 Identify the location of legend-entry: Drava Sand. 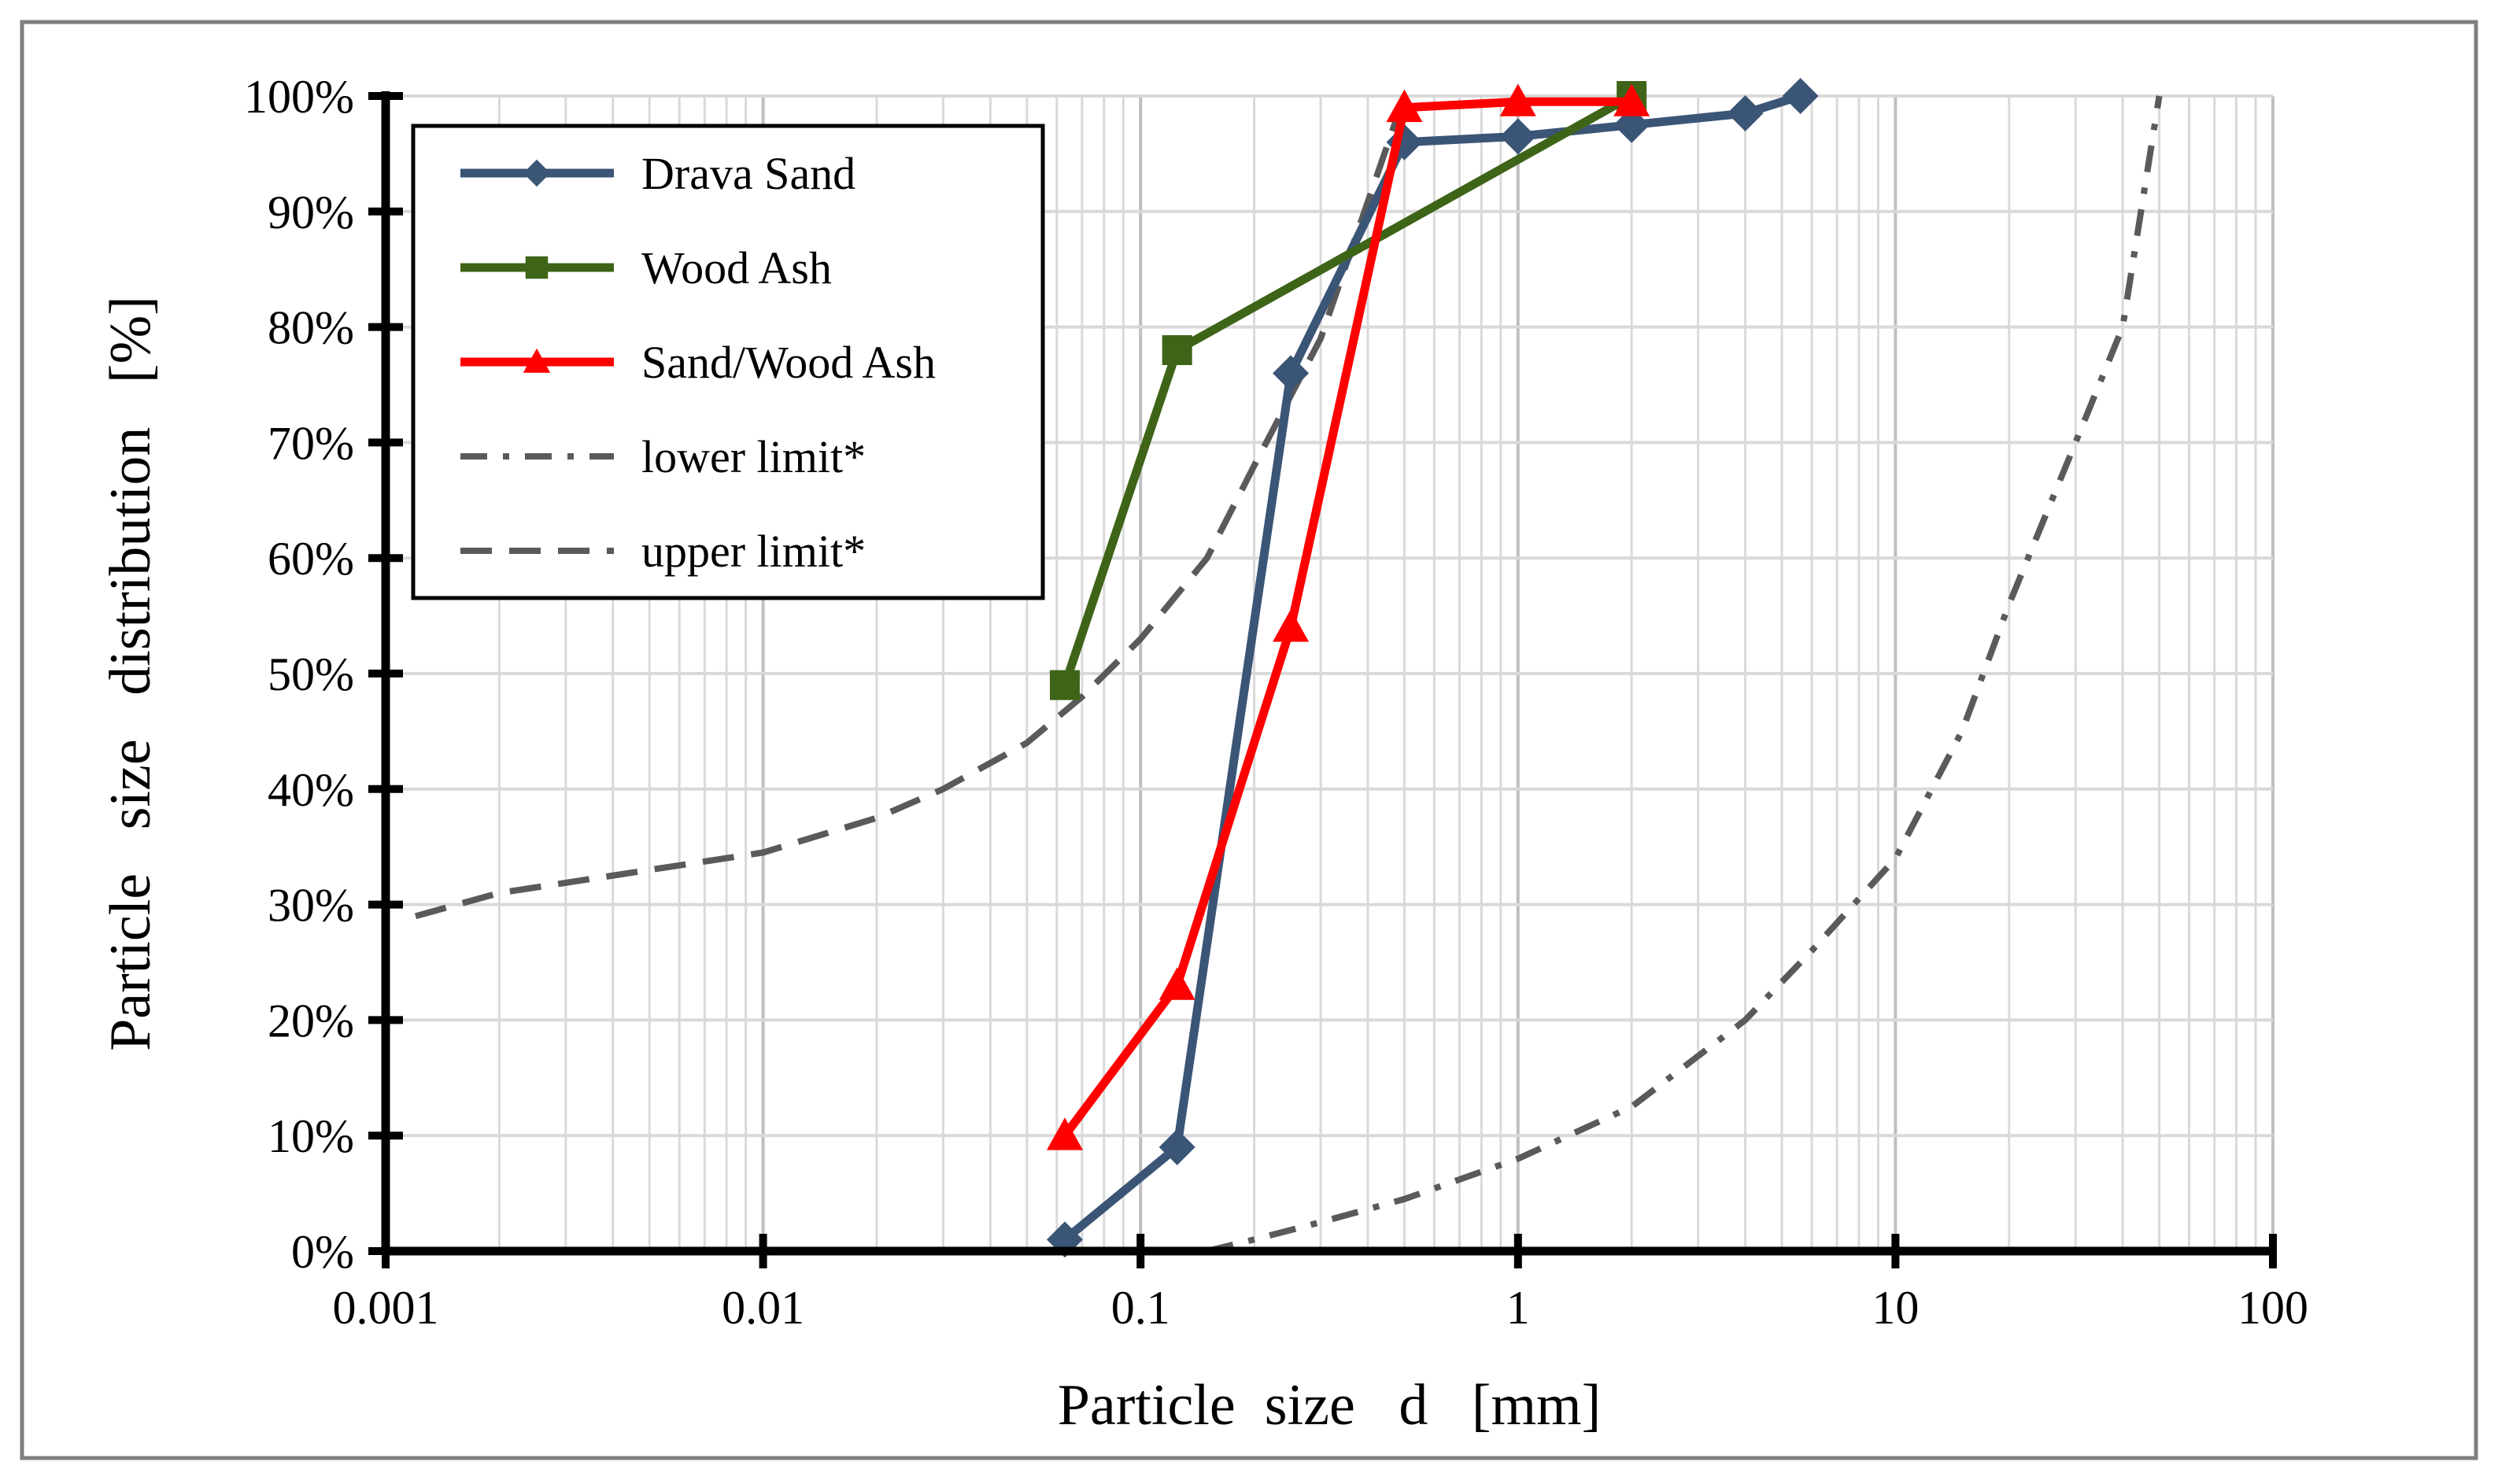
(657, 173).